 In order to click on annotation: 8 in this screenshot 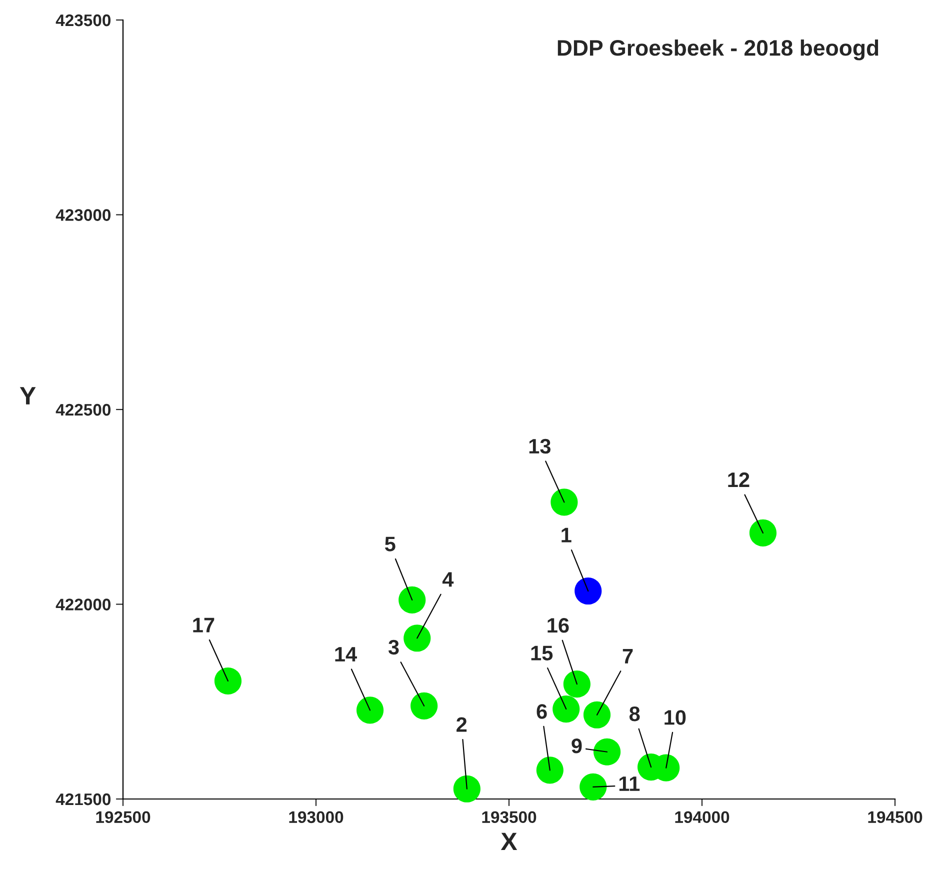, I will do `click(634, 714)`.